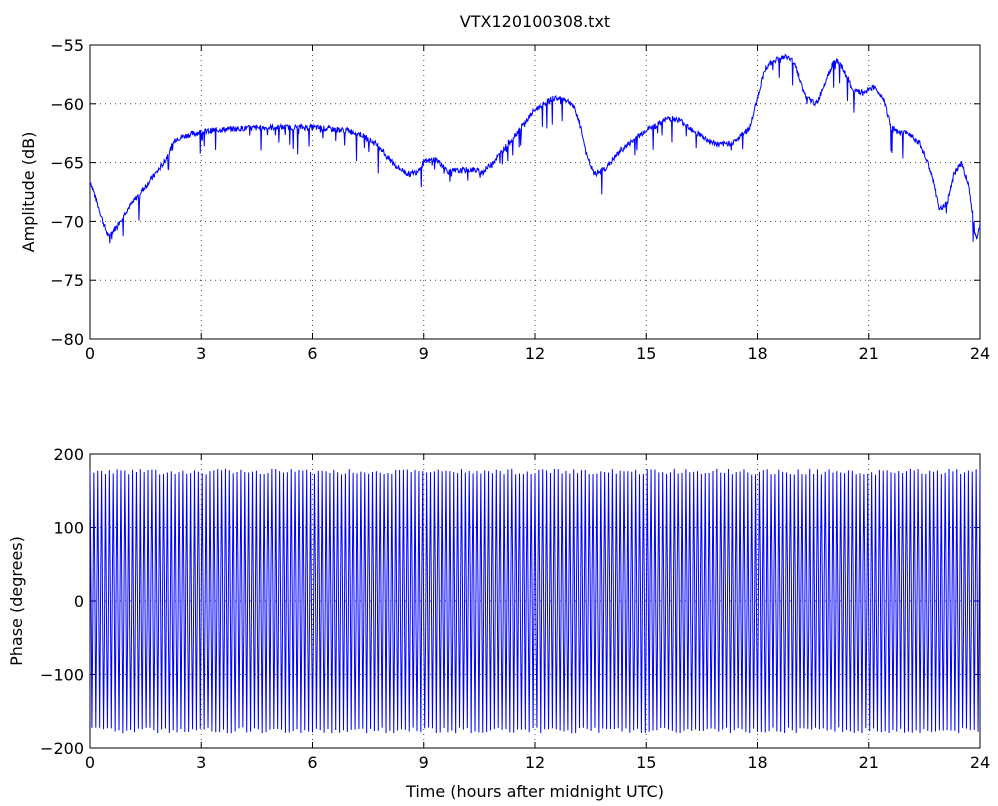 The image size is (998, 806). Describe the element at coordinates (535, 21) in the screenshot. I see `amplitude-chart-title: VTX120100308.txt` at that location.